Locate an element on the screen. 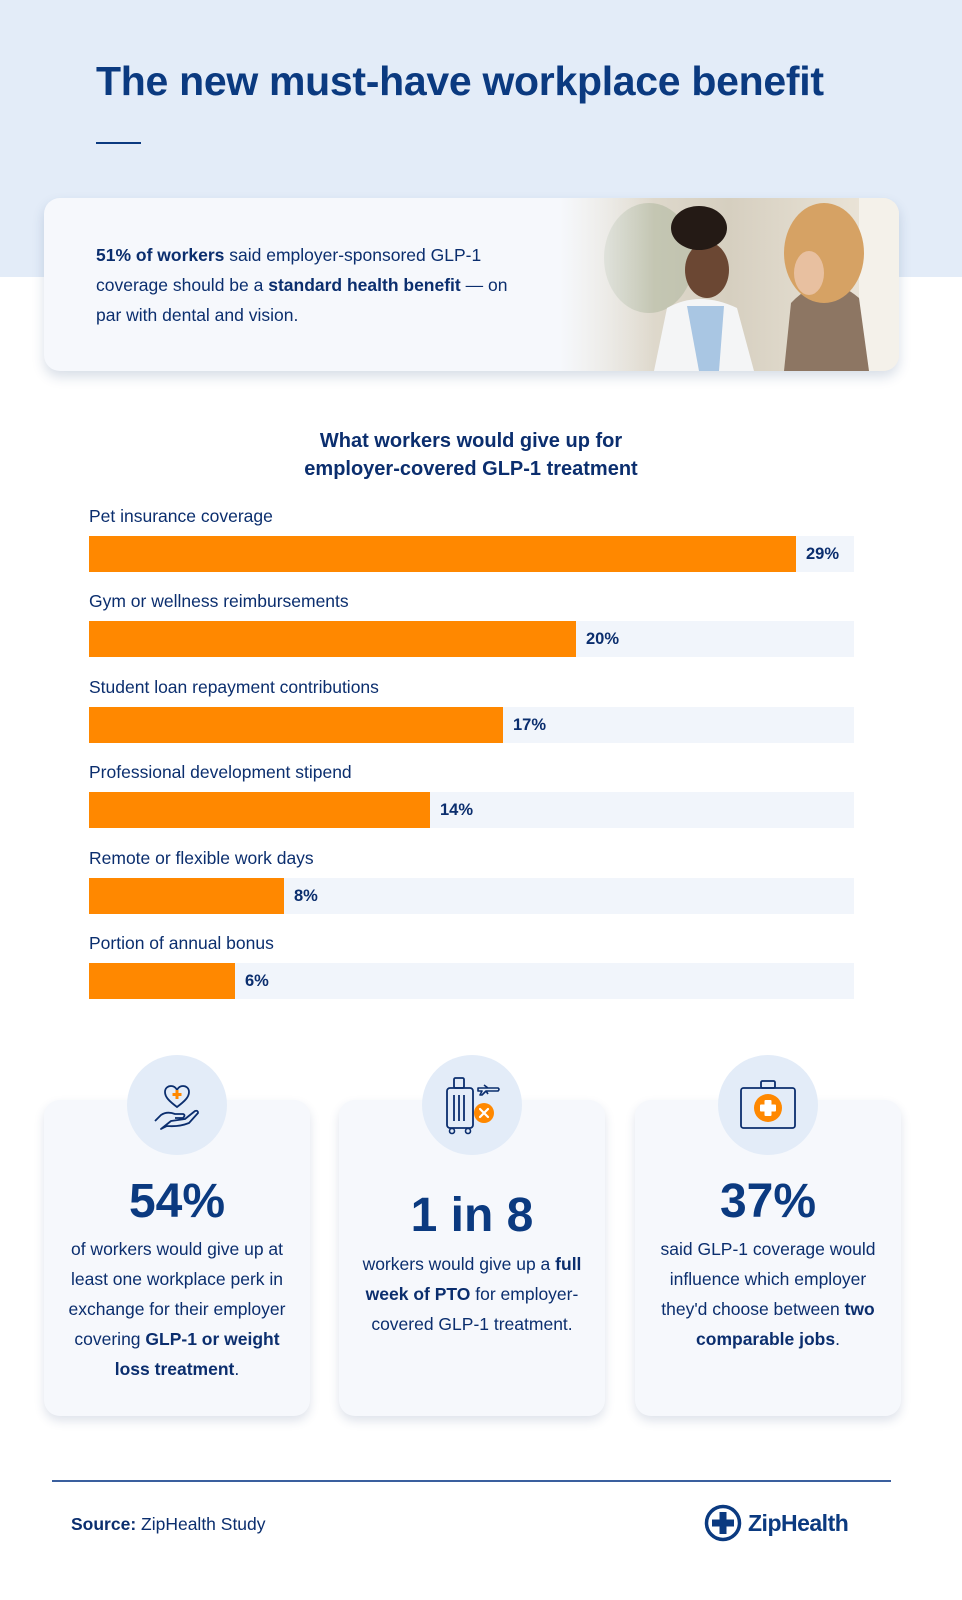  brand-name: ZipHealth is located at coordinates (798, 1522).